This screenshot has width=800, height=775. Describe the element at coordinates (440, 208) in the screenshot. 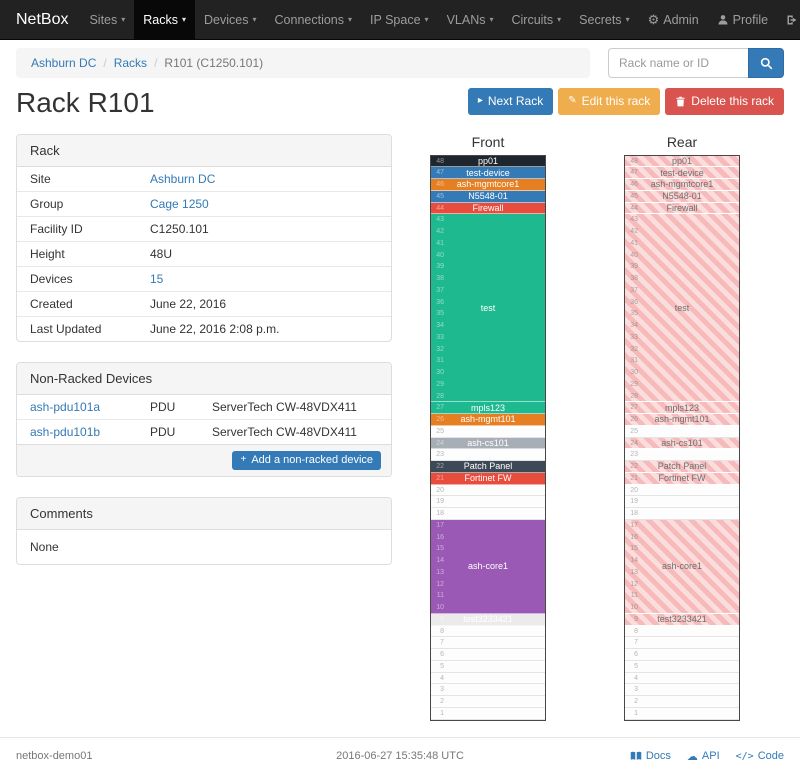

I see `unit-number: 44` at that location.